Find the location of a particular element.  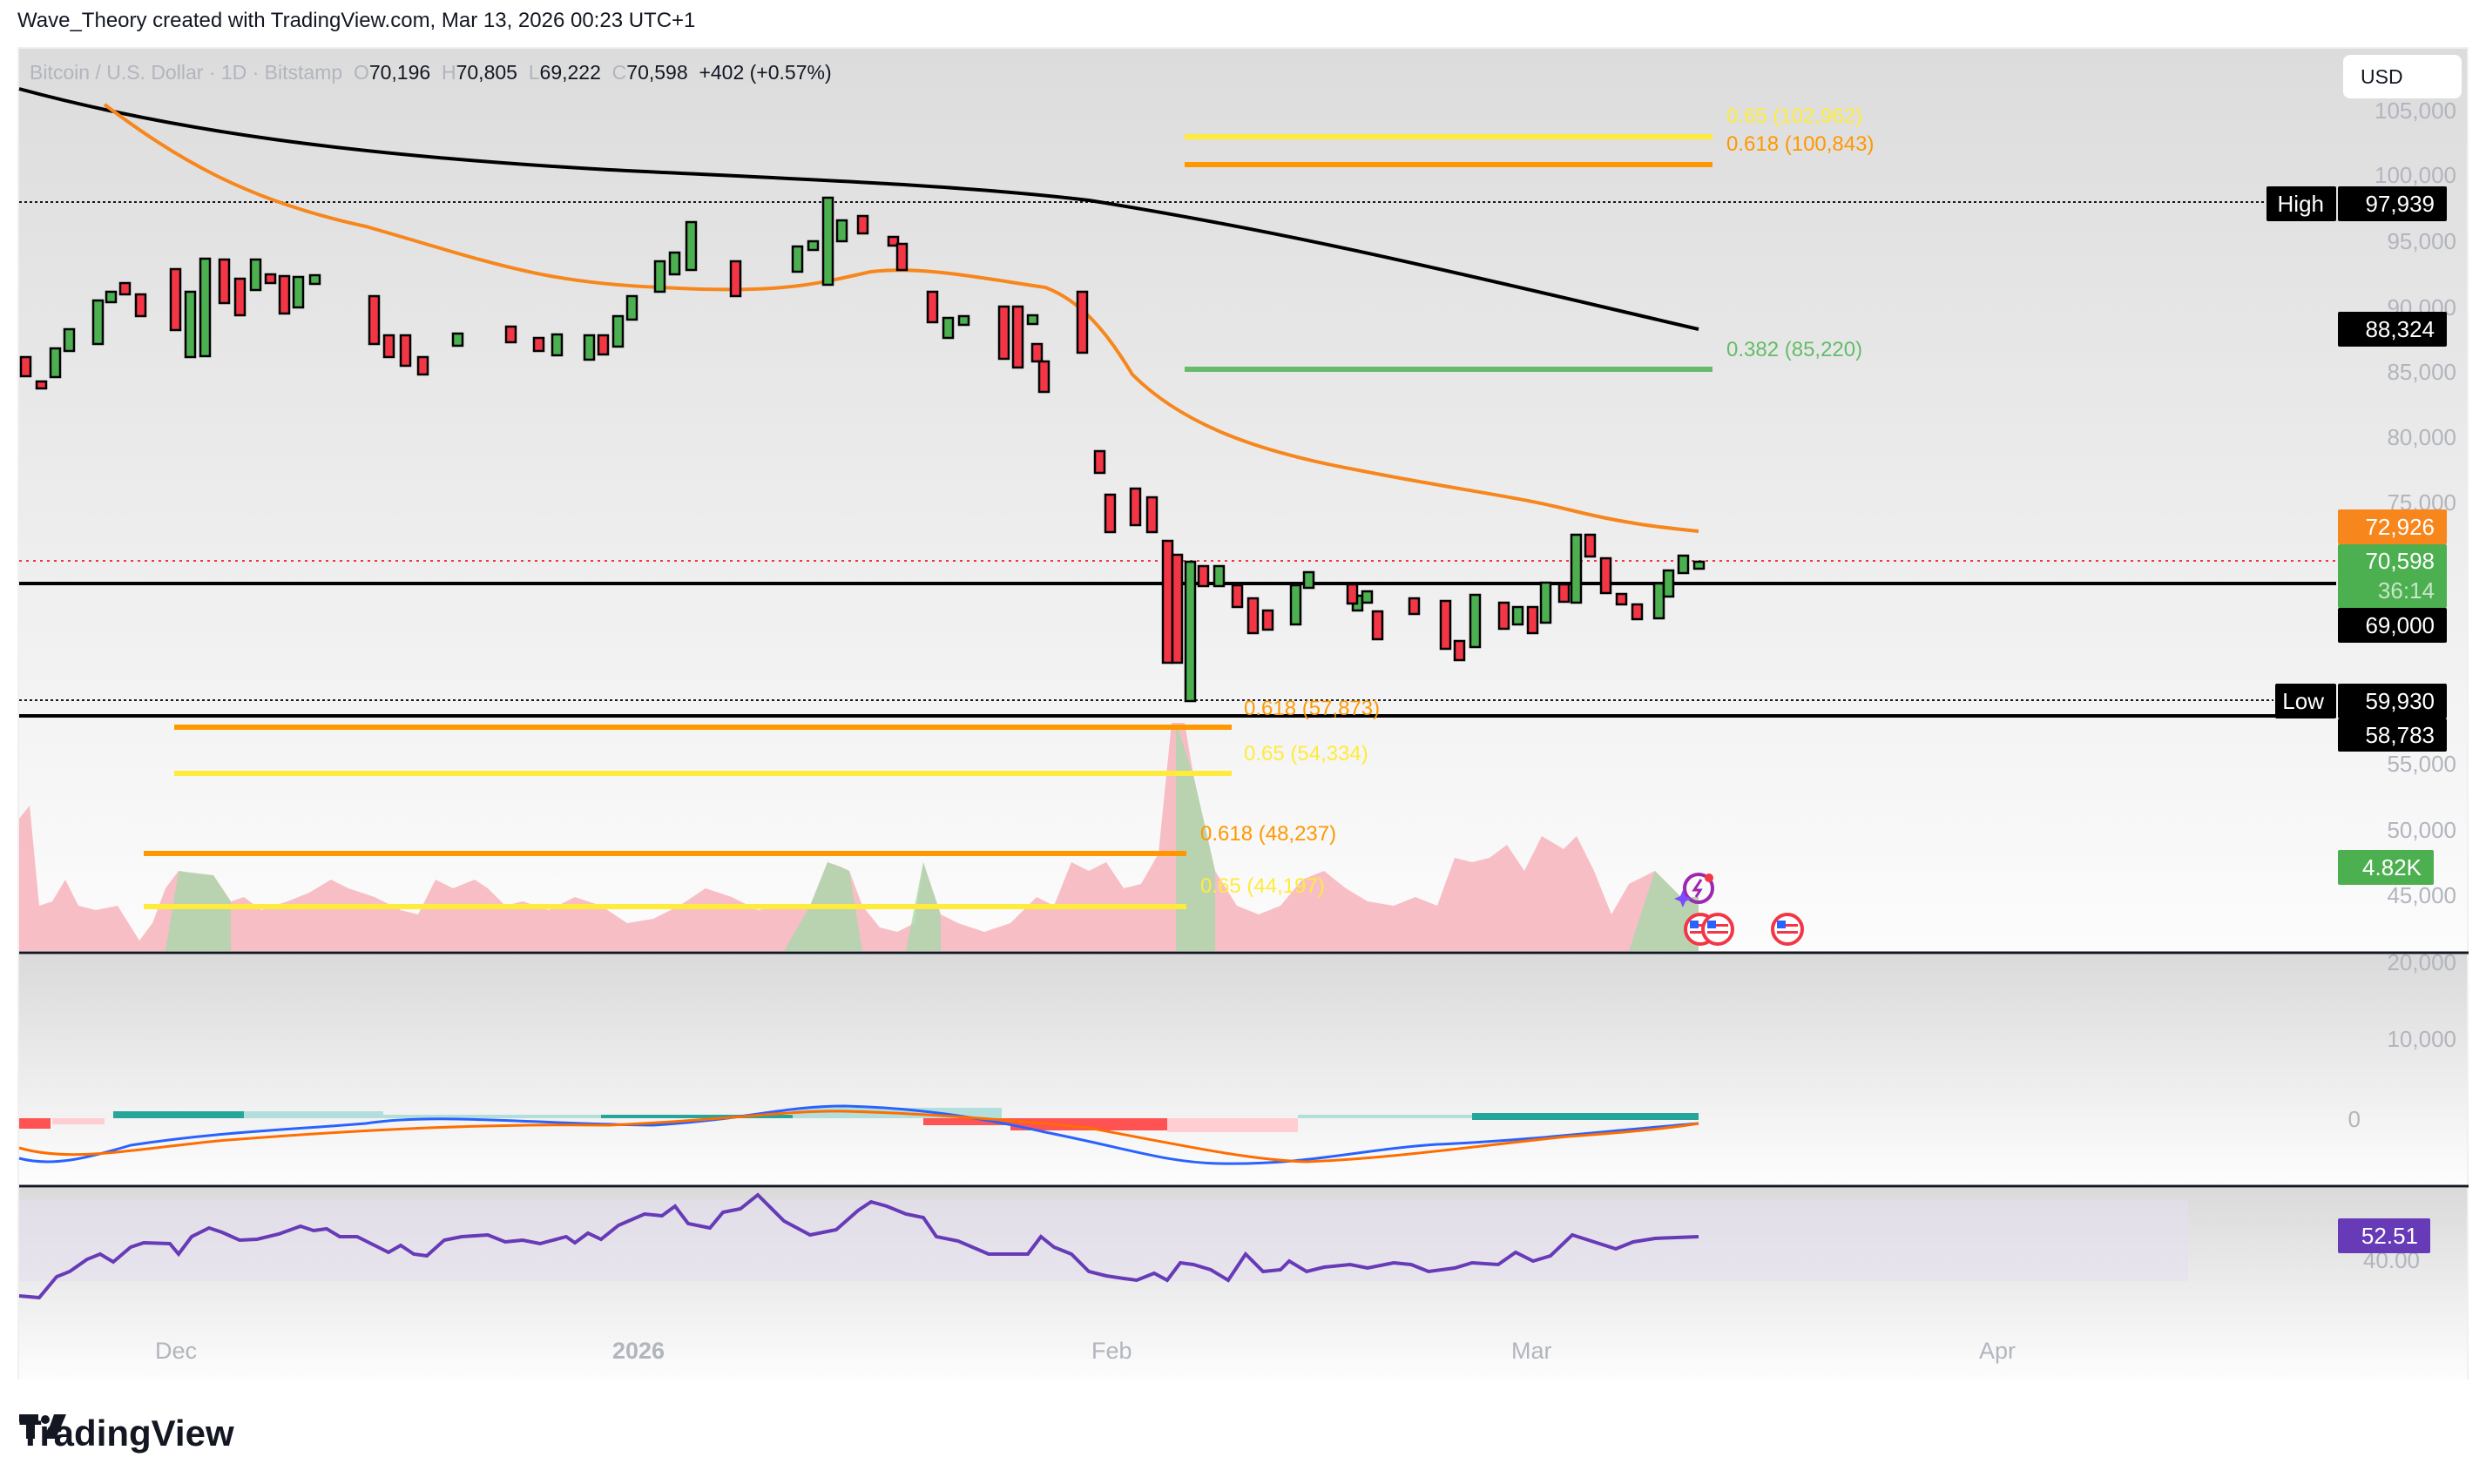

volume-area is located at coordinates (859, 837).